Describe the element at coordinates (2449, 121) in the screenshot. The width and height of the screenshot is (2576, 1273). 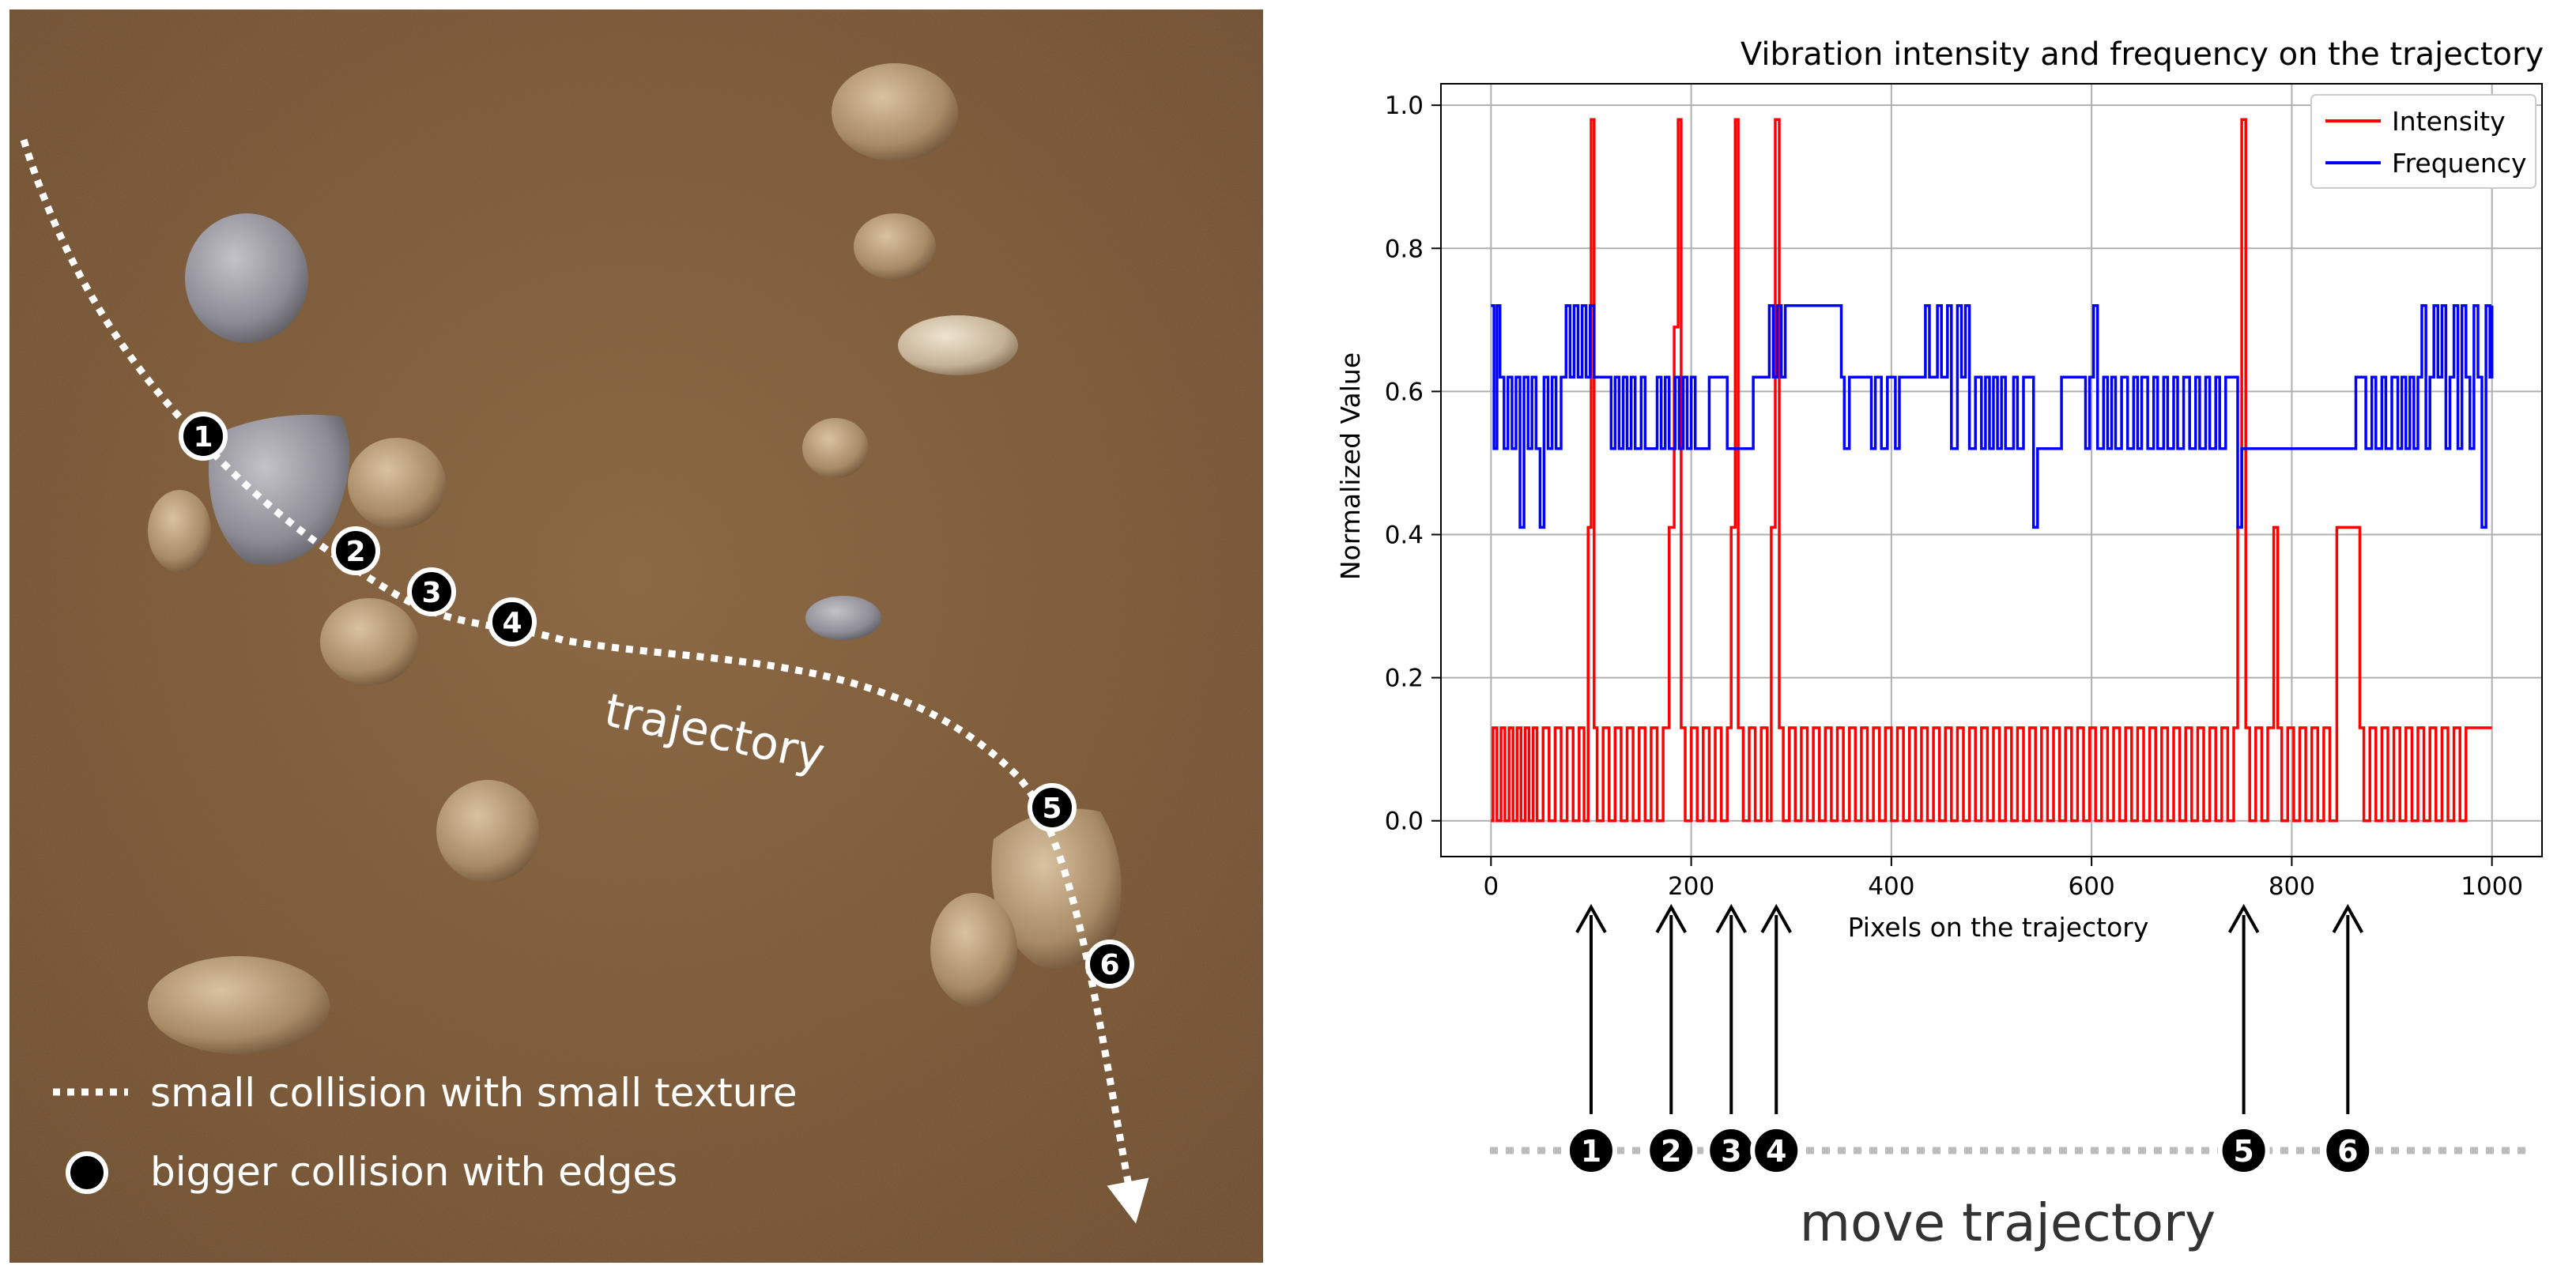
I see `legend-intensity-label: Intensity` at that location.